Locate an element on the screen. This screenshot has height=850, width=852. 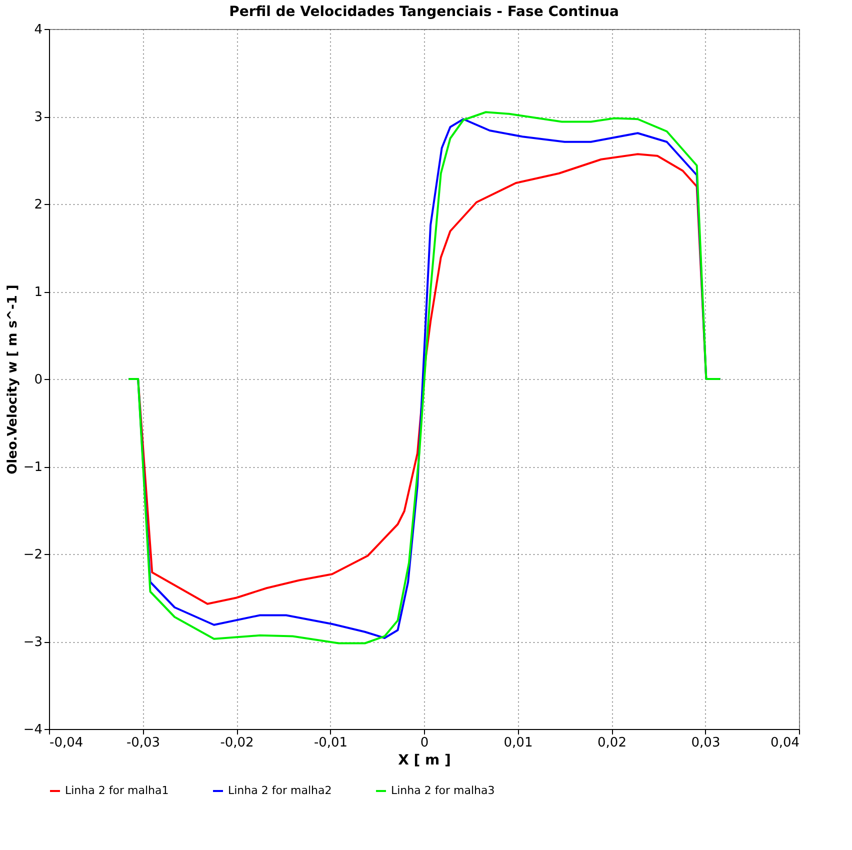
x-tick-label: 0 is located at coordinates (424, 743).